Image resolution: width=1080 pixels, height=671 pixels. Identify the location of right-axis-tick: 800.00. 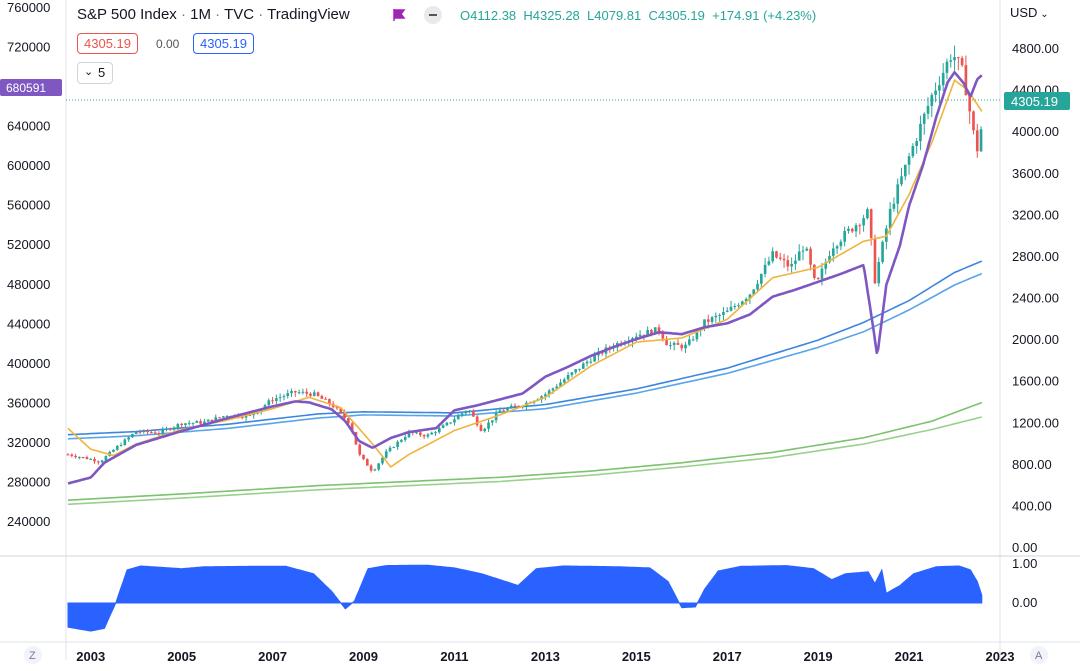
(1032, 464).